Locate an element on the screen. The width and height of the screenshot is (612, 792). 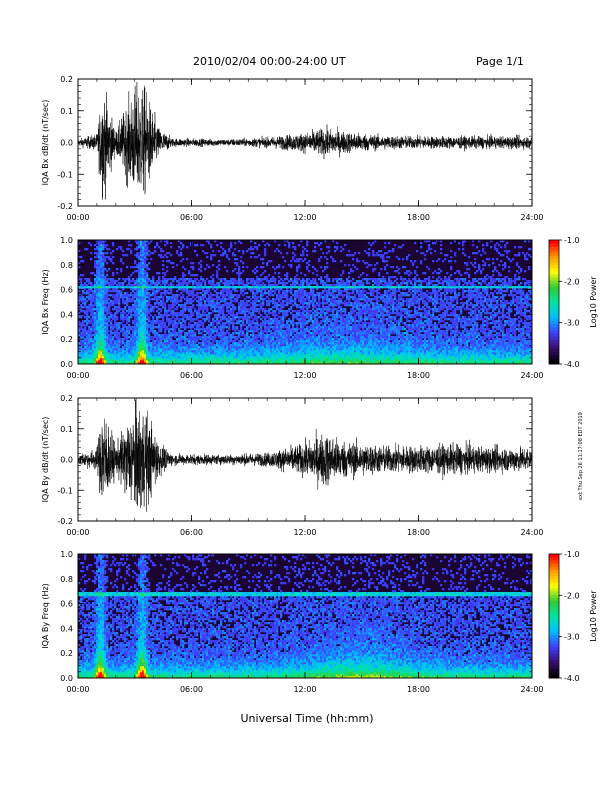
generation-stamp: ext Thu Sep 26 11:17:08 EDT 2019 is located at coordinates (581, 456).